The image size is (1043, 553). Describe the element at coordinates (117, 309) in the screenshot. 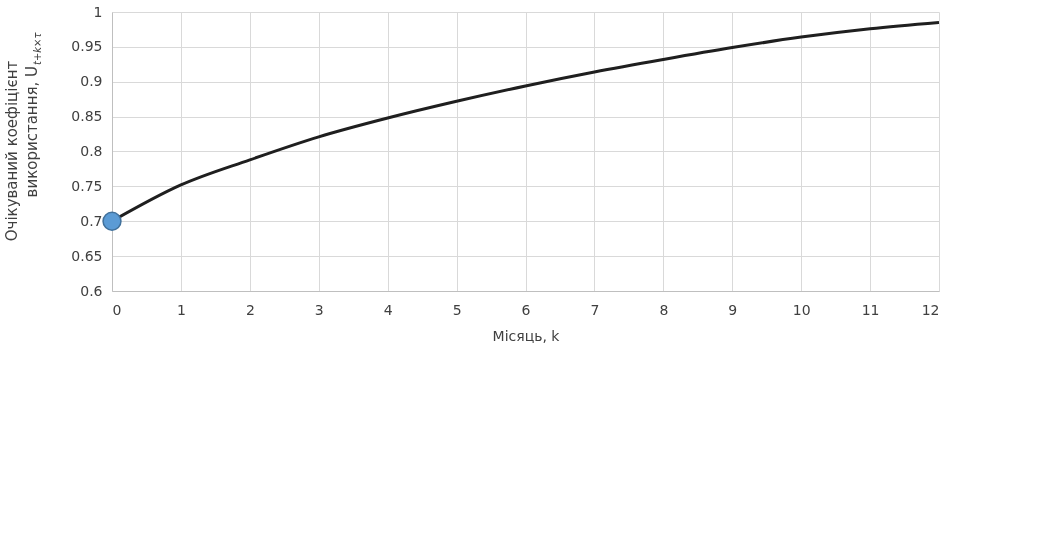

I see `x-tick-label: 0` at that location.